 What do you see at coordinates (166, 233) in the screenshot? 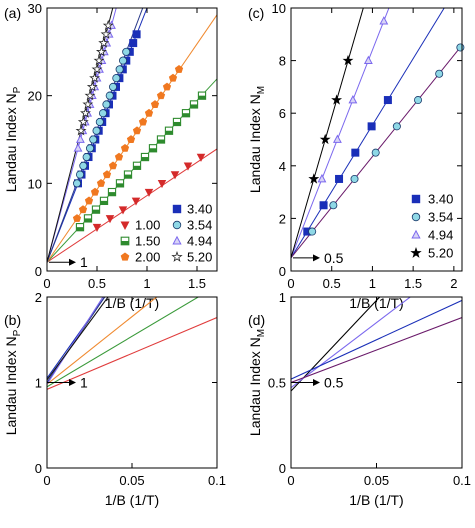
I see `legend: 3.40 1.00 3.54 1.50 4.94 2.00 5.20` at bounding box center [166, 233].